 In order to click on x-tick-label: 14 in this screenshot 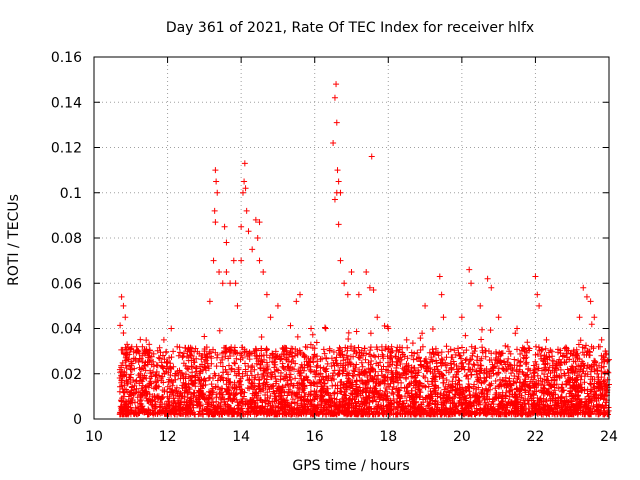, I will do `click(241, 437)`.